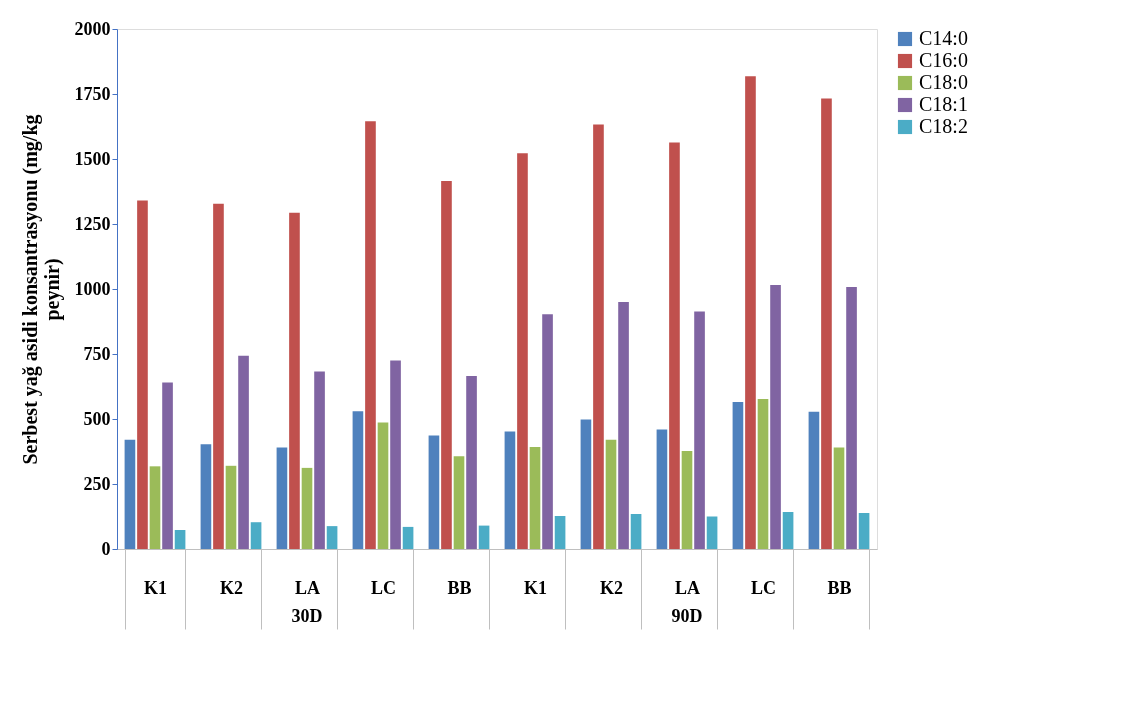  Describe the element at coordinates (97, 418) in the screenshot. I see `y-tick-label: 500` at that location.